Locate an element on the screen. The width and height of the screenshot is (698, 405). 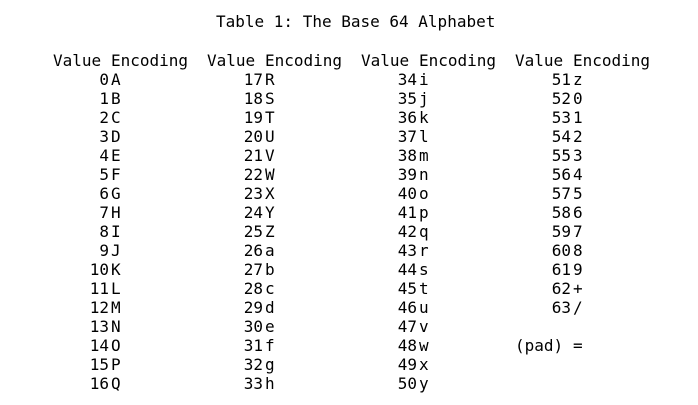
value-cell: 56 is located at coordinates (561, 174).